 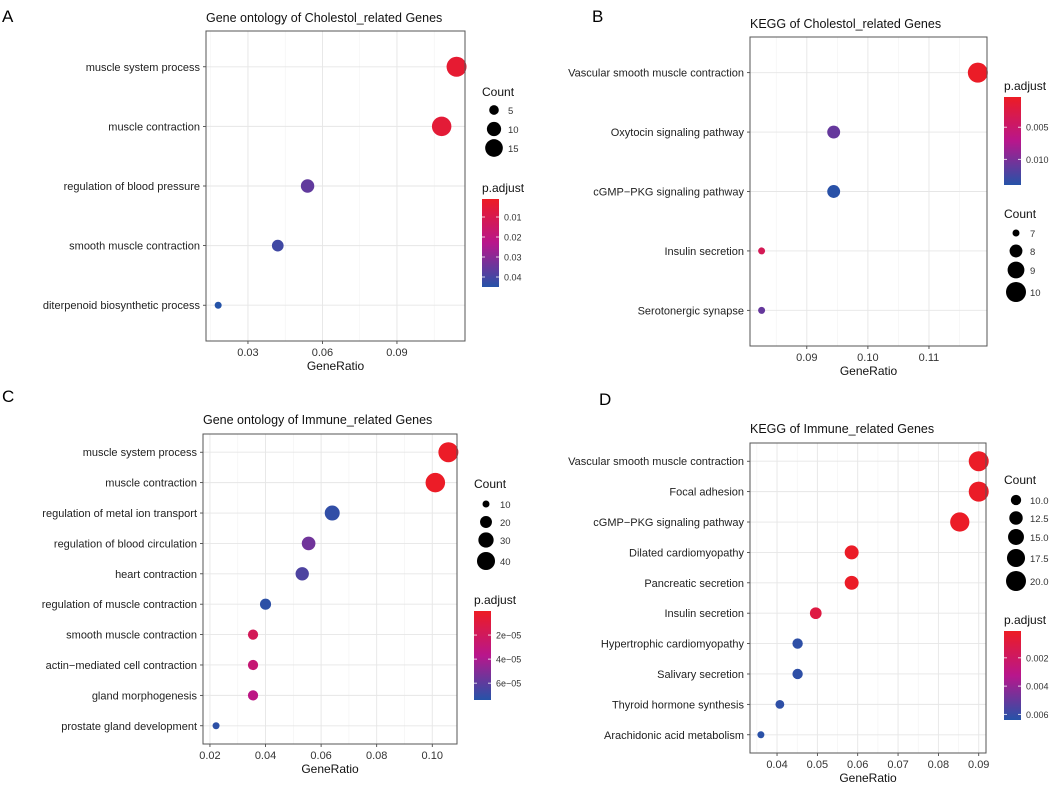 I want to click on y-tick-label: cGMP−PKG signaling pathway, so click(x=668, y=523).